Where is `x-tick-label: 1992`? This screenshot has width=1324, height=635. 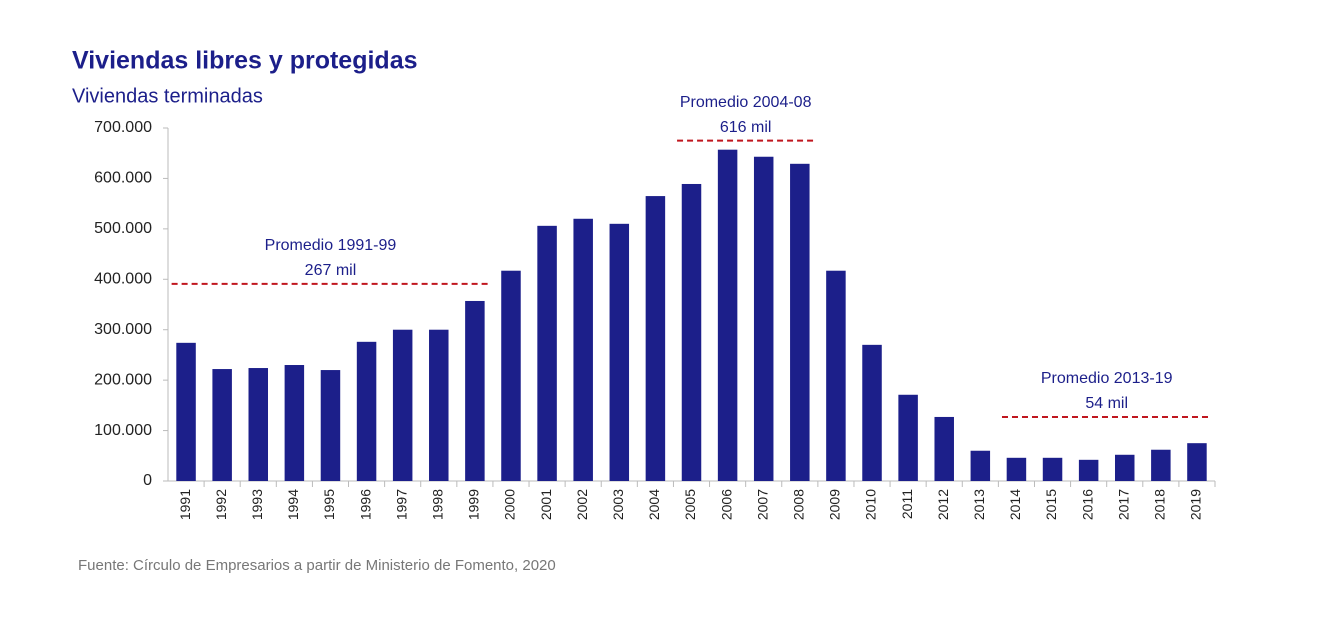 x-tick-label: 1992 is located at coordinates (221, 504).